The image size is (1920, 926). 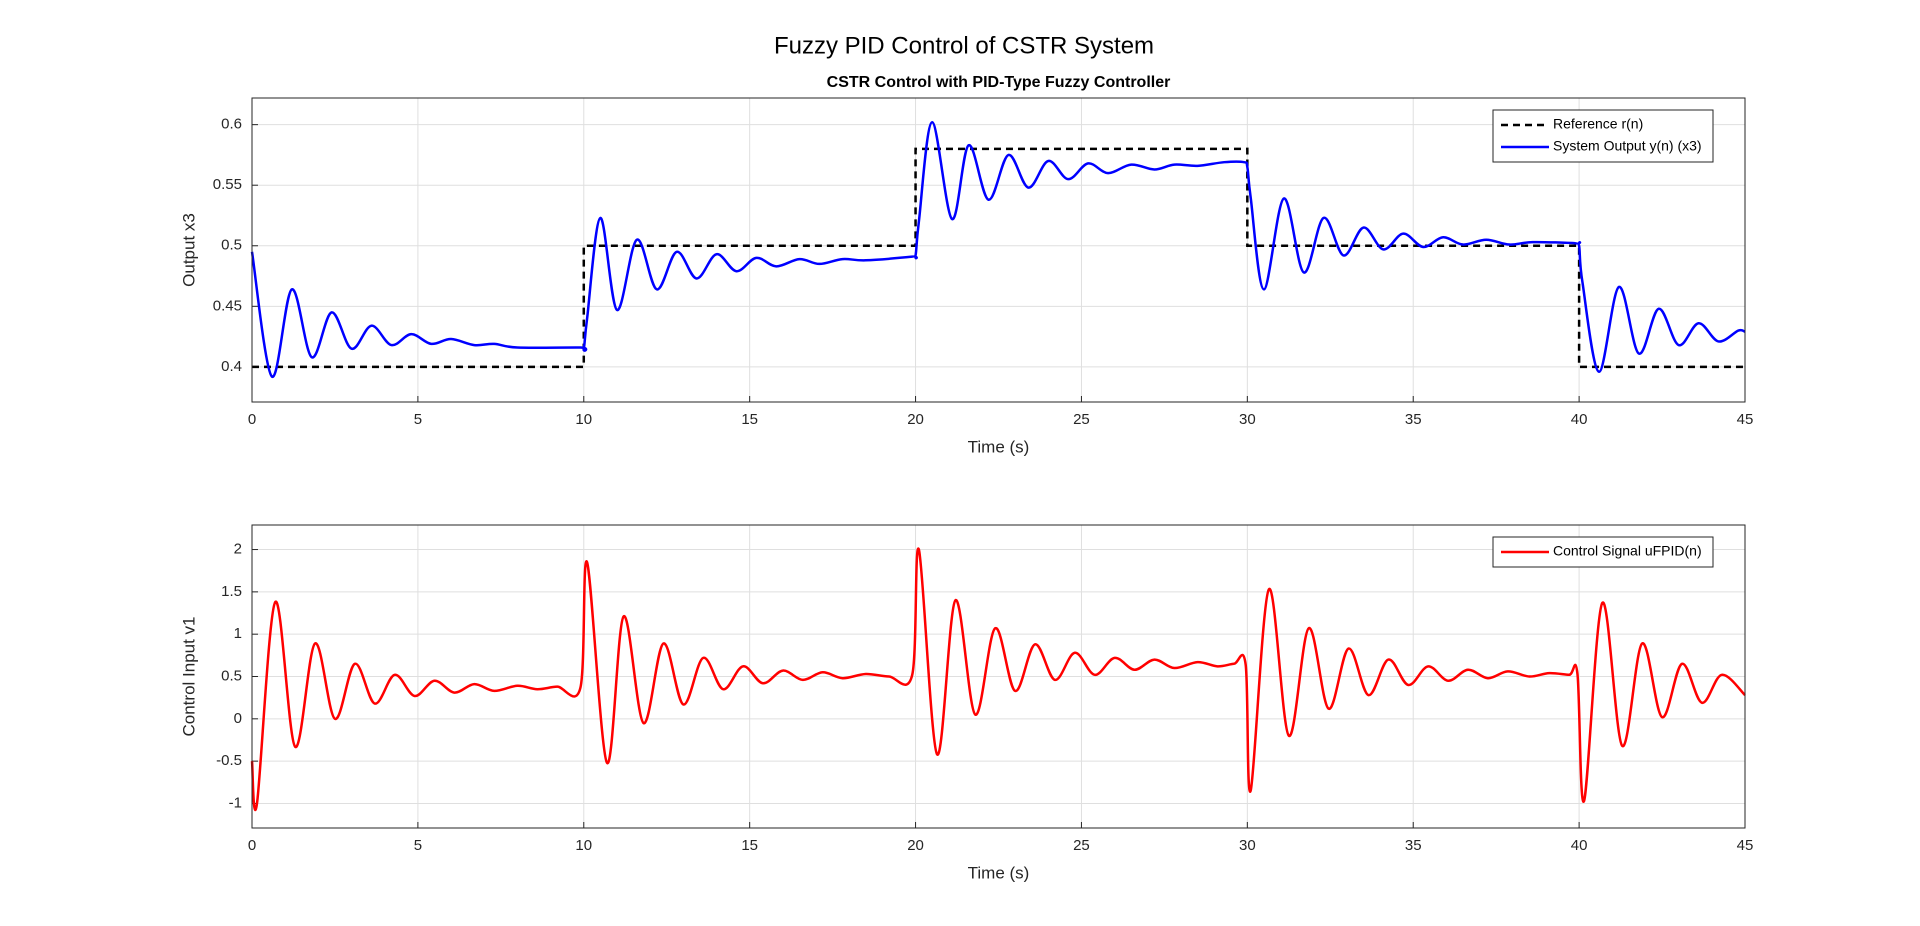 What do you see at coordinates (231, 366) in the screenshot?
I see `y-tick-label: 0.4` at bounding box center [231, 366].